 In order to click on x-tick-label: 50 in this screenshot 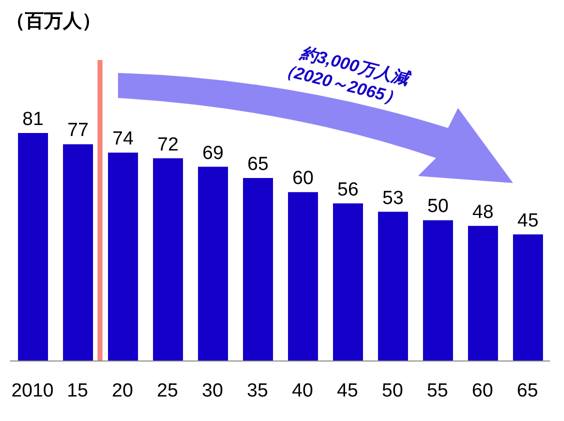, I will do `click(393, 391)`.